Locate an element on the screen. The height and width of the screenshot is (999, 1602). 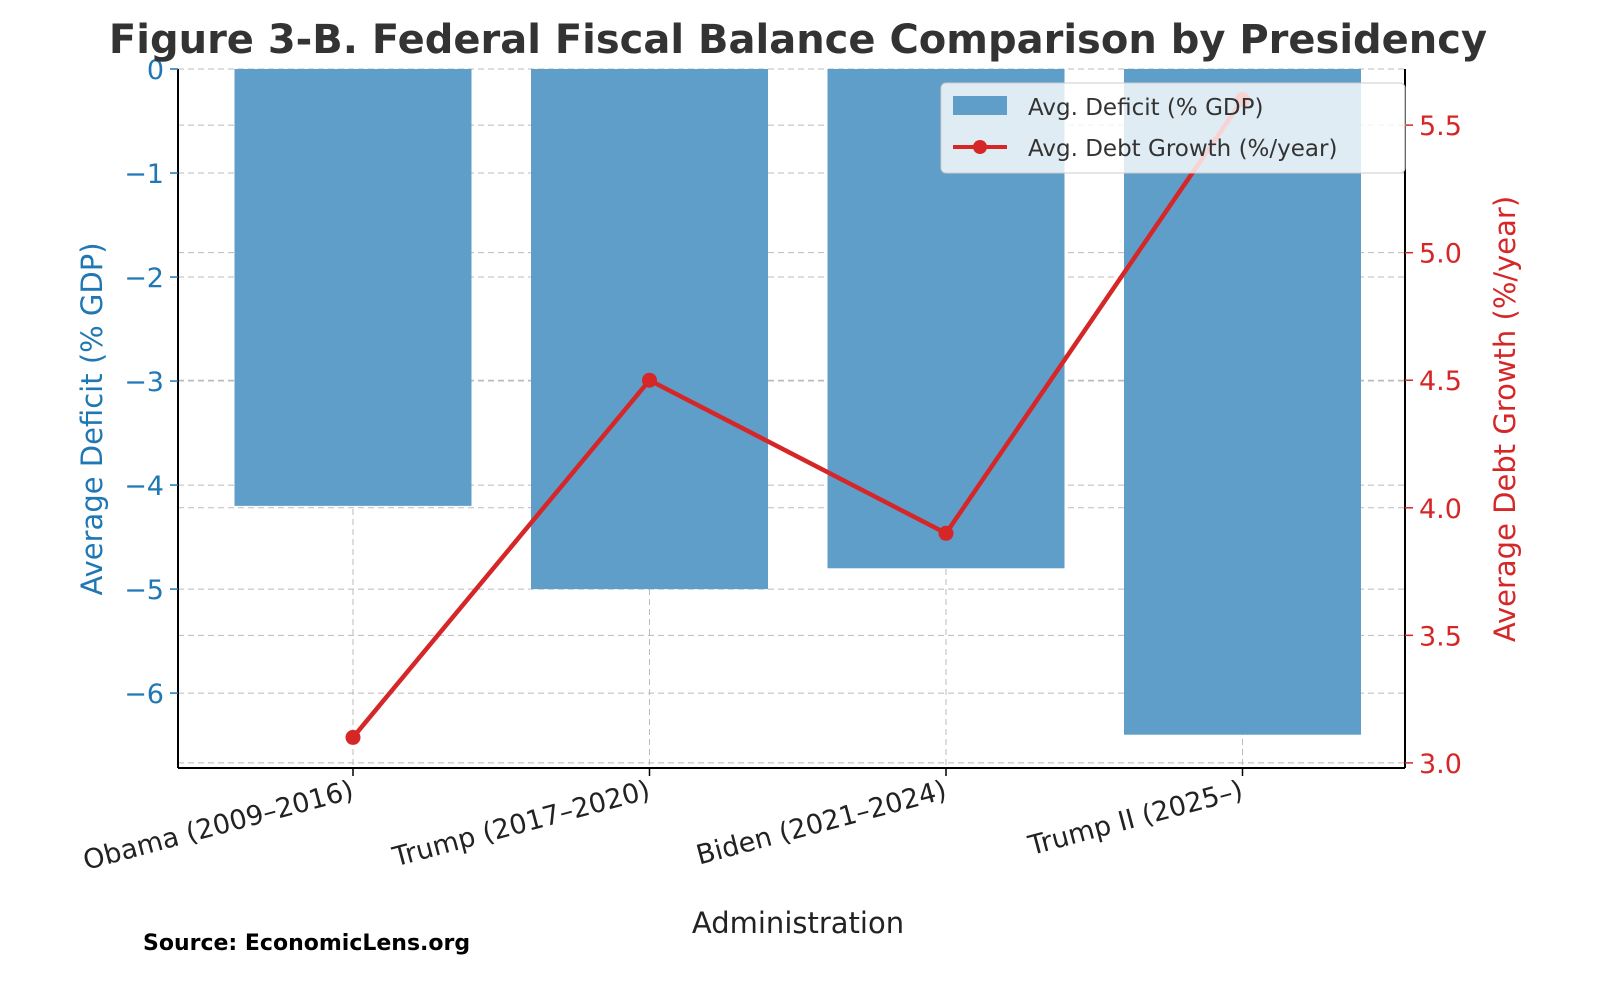
tick-label-left: −4 is located at coordinates (144, 486).